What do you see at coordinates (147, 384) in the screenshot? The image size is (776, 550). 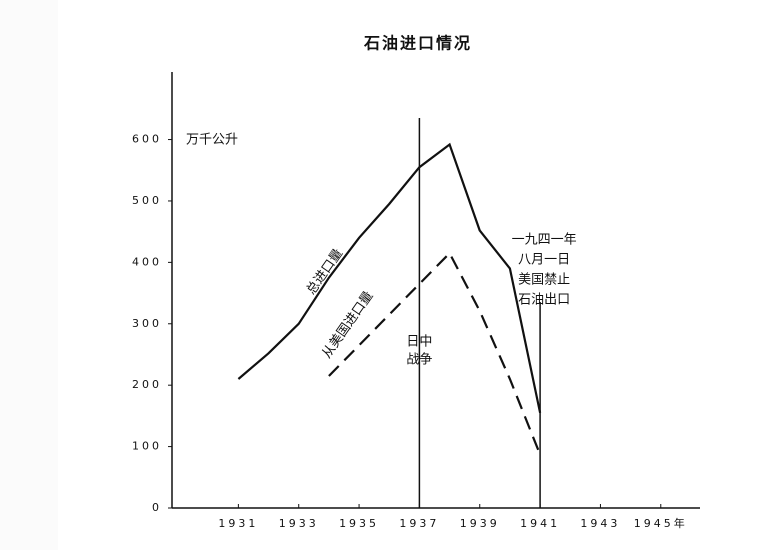 I see `y-tick-label: 200` at bounding box center [147, 384].